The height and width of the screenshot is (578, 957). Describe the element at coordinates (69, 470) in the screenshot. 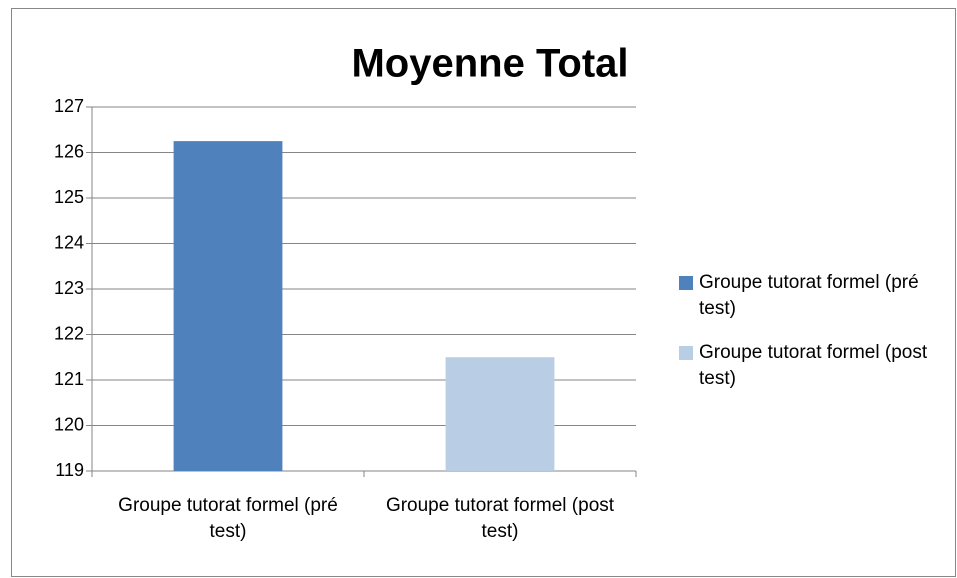

I see `y-tick-label: 119` at that location.